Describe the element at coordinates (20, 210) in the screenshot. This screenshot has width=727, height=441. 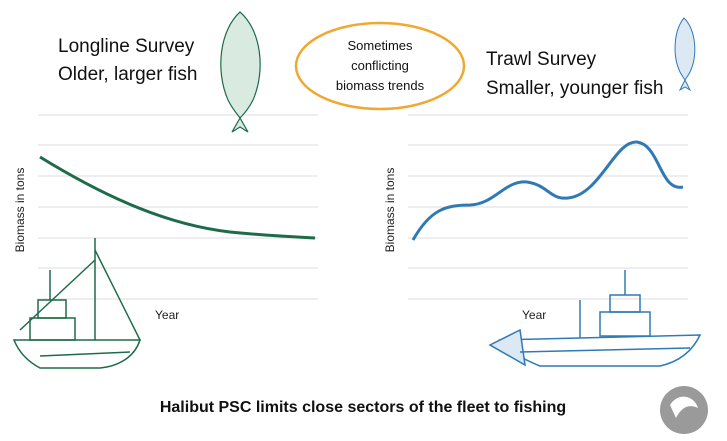
I see `left-y-label: Biomass in tons` at that location.